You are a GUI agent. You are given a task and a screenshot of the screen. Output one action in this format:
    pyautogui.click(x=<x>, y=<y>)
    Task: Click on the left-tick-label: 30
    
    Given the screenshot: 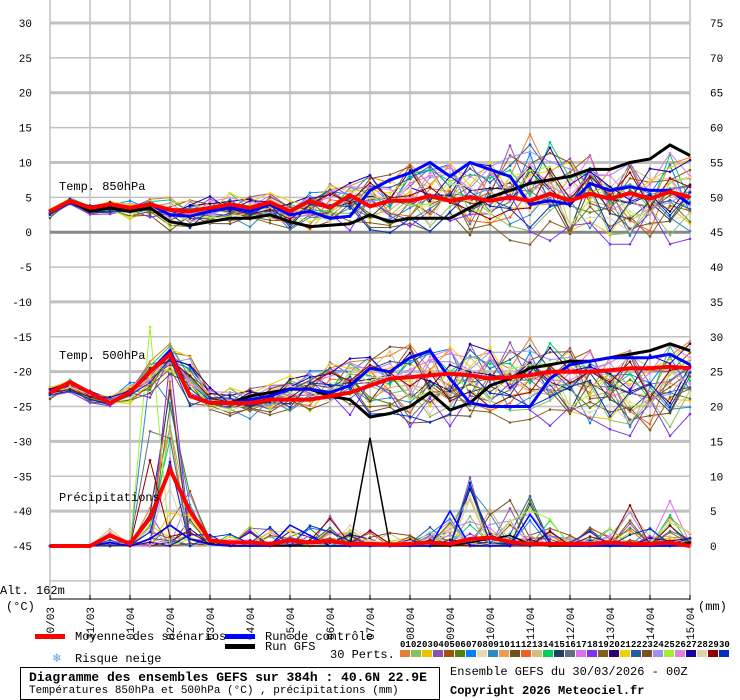 What is the action you would take?
    pyautogui.click(x=25, y=25)
    